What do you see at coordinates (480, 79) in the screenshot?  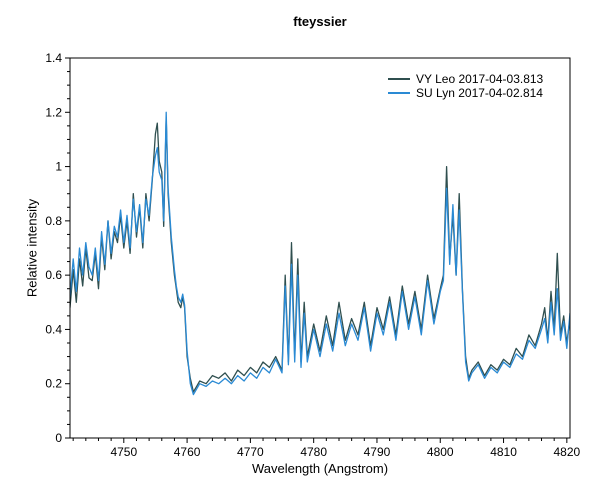 I see `legend-label-vy-leo: VY Leo 2017-04-03.813` at bounding box center [480, 79].